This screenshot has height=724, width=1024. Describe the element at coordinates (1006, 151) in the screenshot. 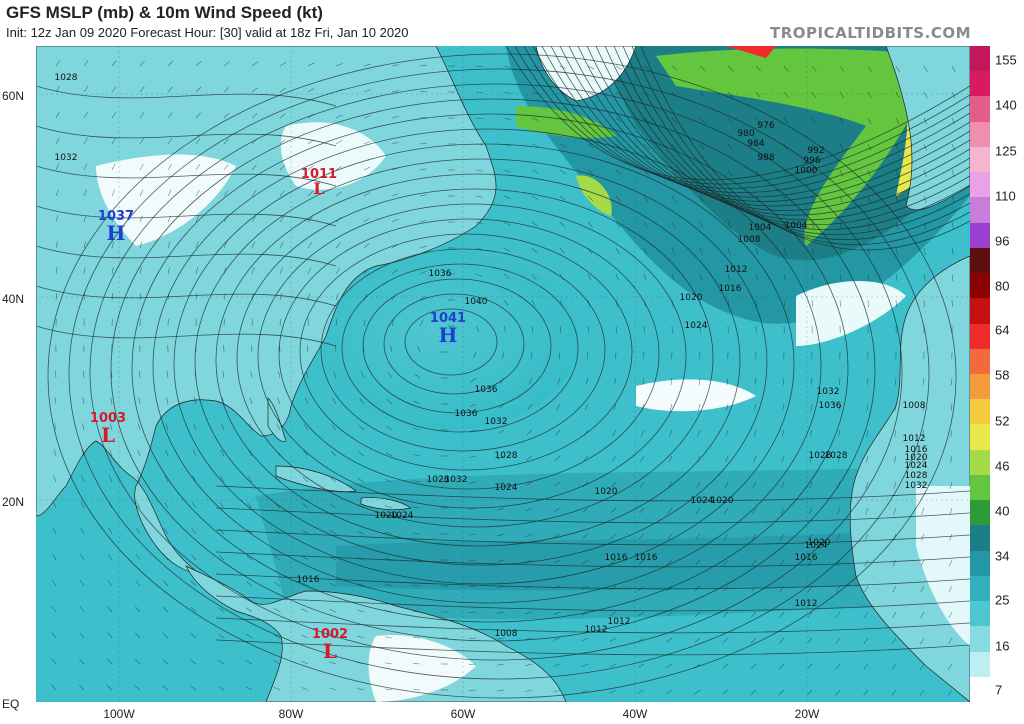

I see `colorbar-tick-label: 125` at that location.